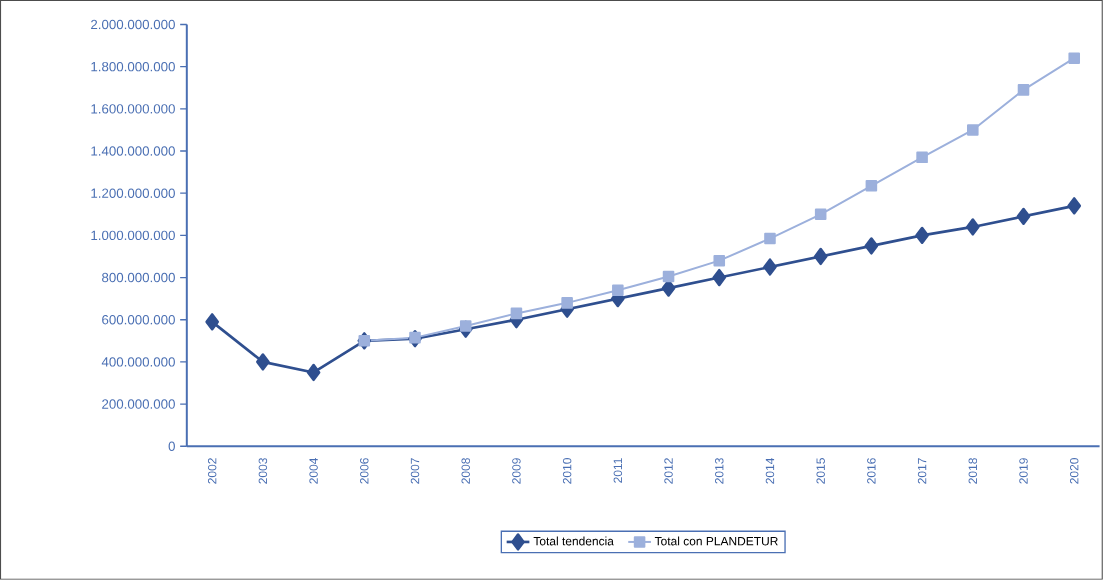 This screenshot has height=580, width=1104. What do you see at coordinates (364, 471) in the screenshot?
I see `x-tick-label: 2006` at bounding box center [364, 471].